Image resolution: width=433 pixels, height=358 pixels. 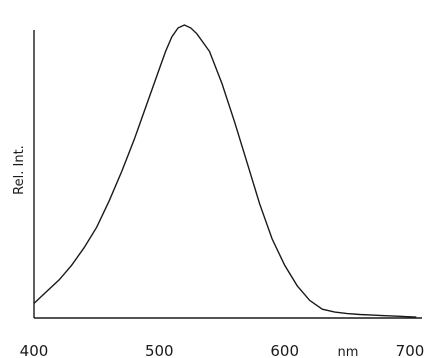 What do you see at coordinates (410, 350) in the screenshot?
I see `x-tick-label: 700` at bounding box center [410, 350].